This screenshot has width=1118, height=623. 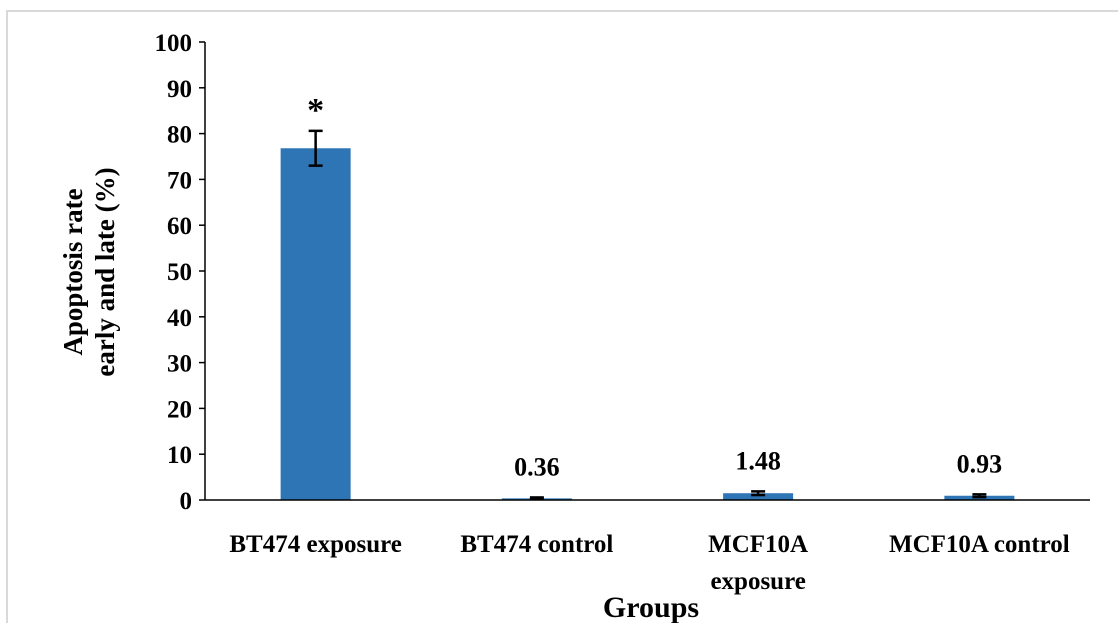 I want to click on y-tick-label: 100, so click(x=174, y=43).